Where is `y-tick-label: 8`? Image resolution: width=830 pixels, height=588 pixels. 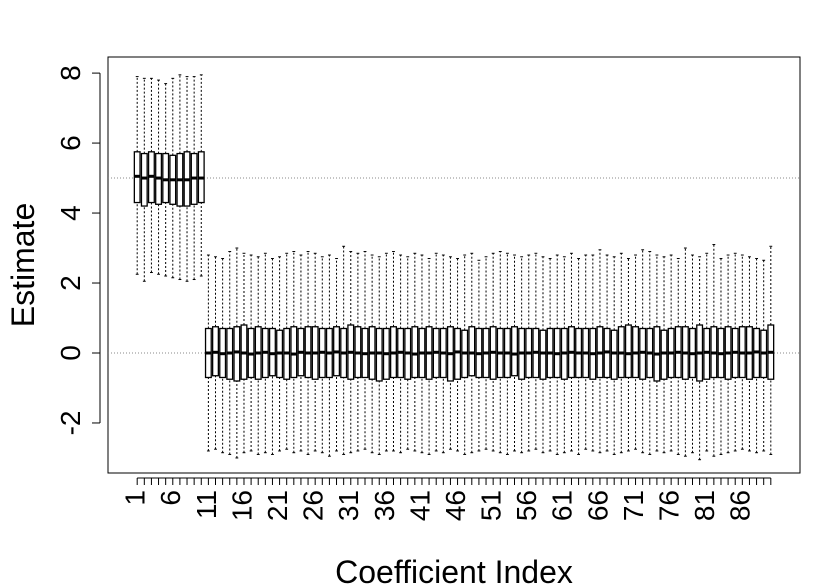 y-tick-label: 8 is located at coordinates (70, 73).